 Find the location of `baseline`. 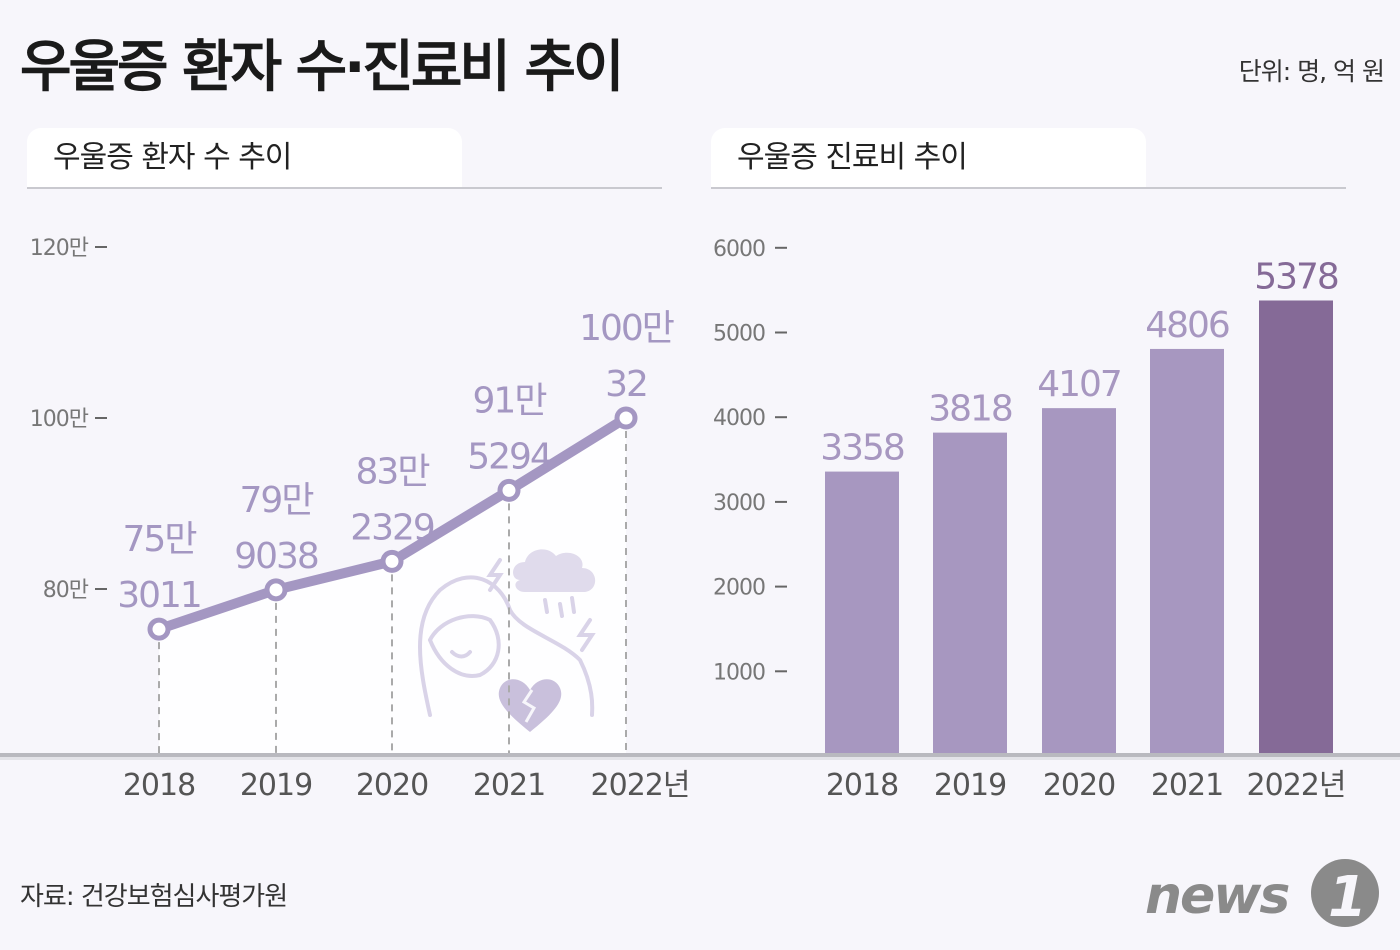

baseline is located at coordinates (700, 755).